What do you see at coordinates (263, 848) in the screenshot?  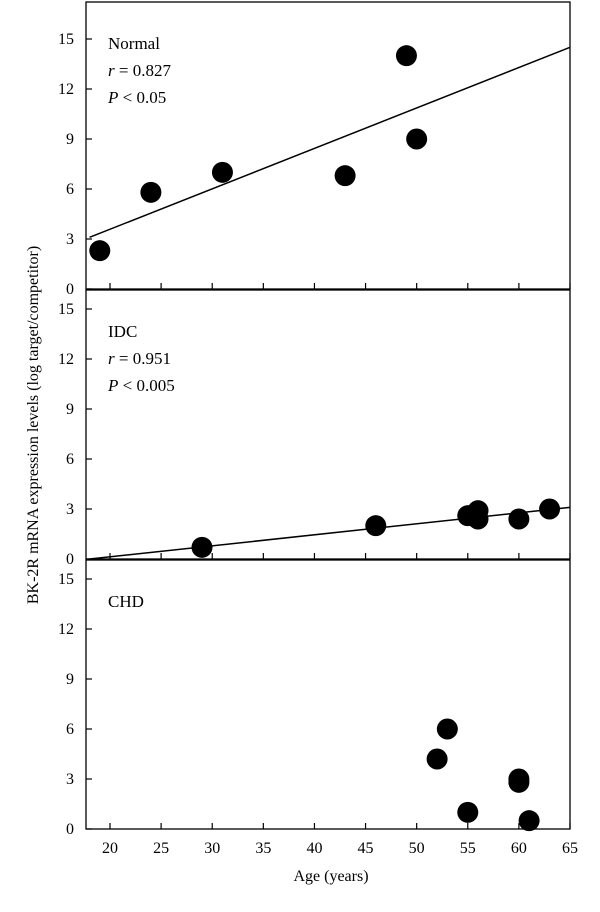 I see `x-tick-label: 35` at bounding box center [263, 848].